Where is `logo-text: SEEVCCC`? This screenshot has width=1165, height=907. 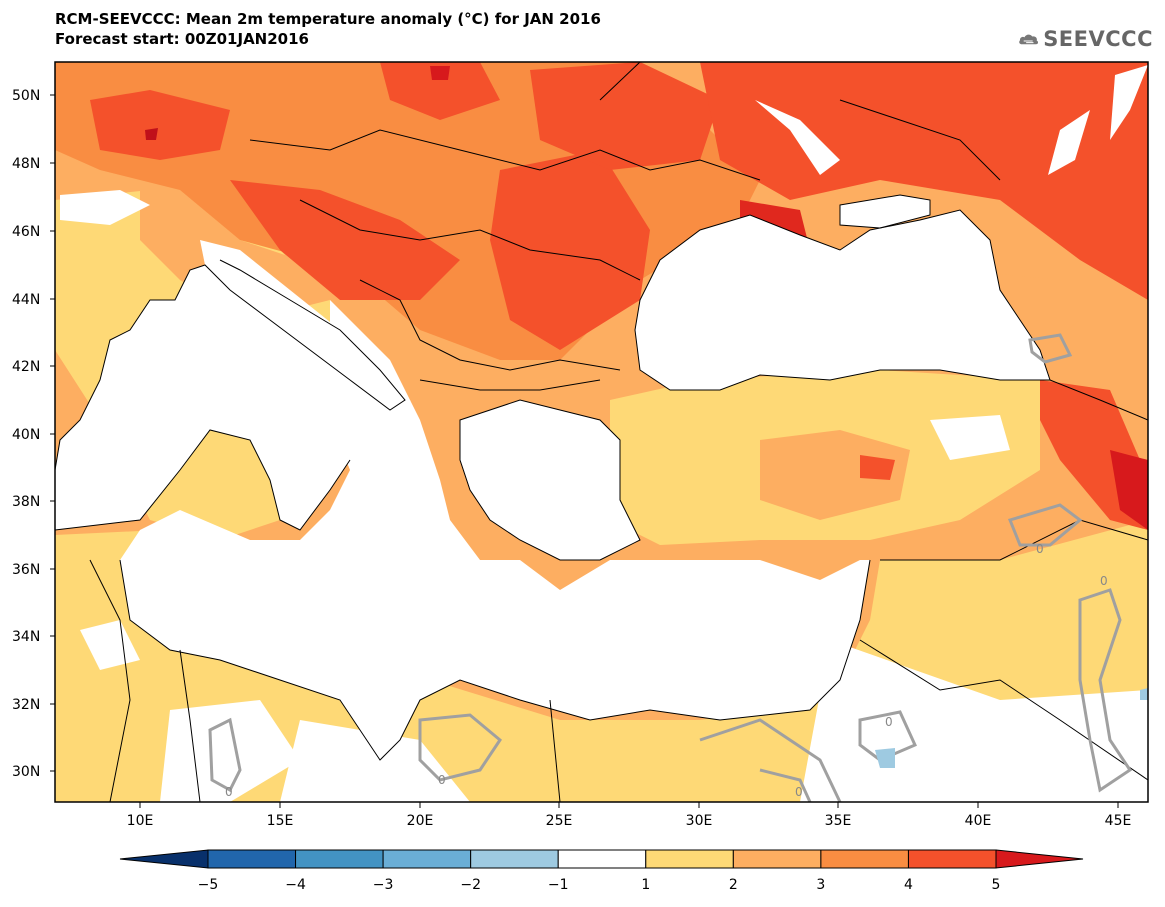
logo-text: SEEVCCC is located at coordinates (1098, 39).